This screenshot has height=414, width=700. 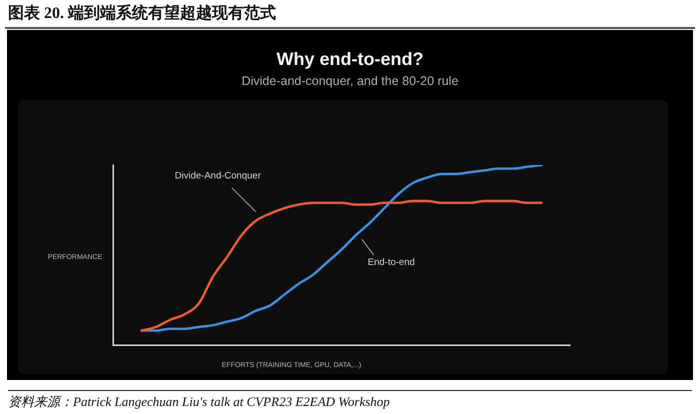 What do you see at coordinates (391, 262) in the screenshot?
I see `text: End-to-end` at bounding box center [391, 262].